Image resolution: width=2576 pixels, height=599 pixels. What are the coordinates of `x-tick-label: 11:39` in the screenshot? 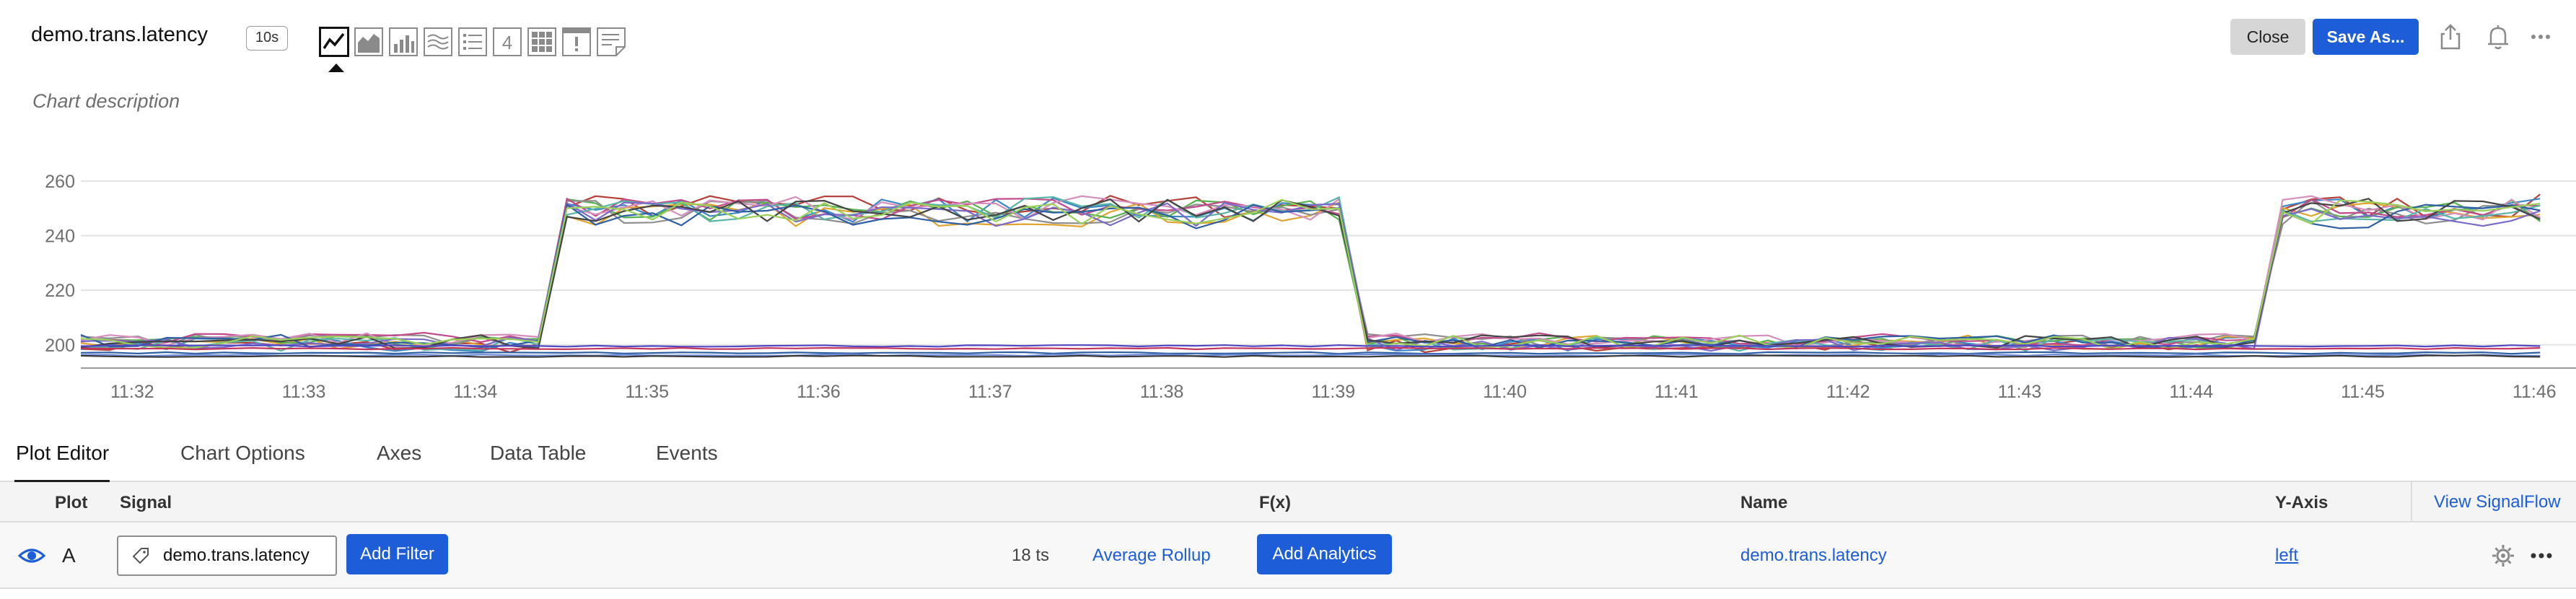 It's located at (1333, 392).